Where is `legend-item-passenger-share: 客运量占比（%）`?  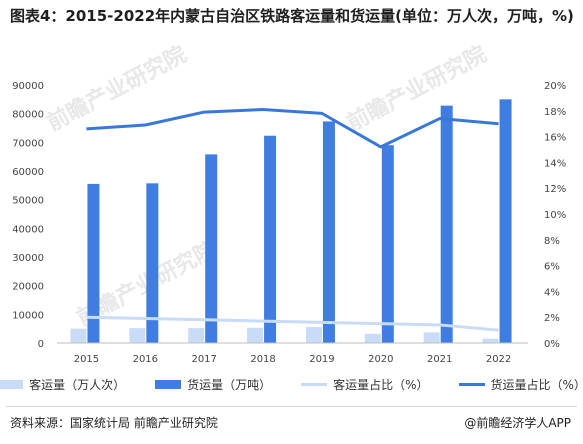
legend-item-passenger-share: 客运量占比（%） is located at coordinates (365, 384).